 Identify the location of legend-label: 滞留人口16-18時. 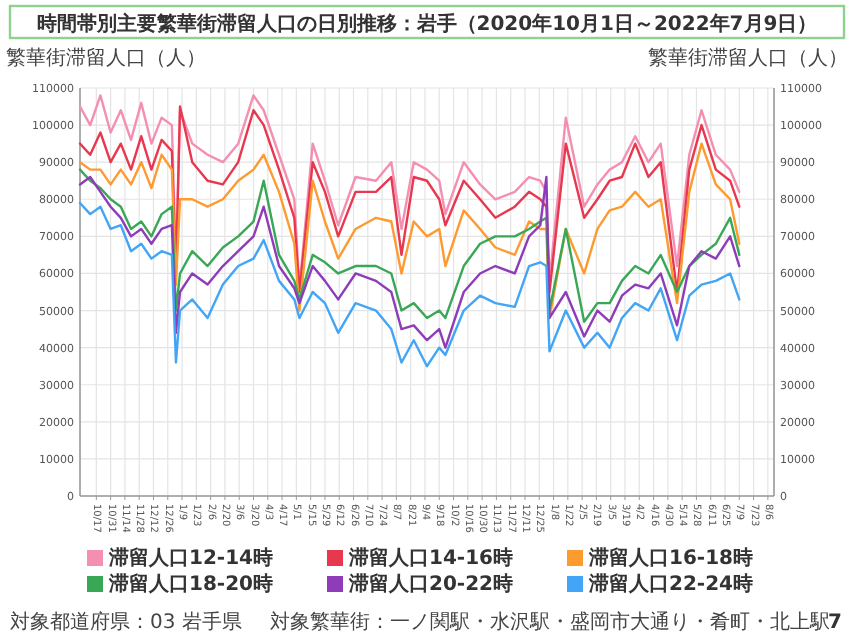
(670, 558).